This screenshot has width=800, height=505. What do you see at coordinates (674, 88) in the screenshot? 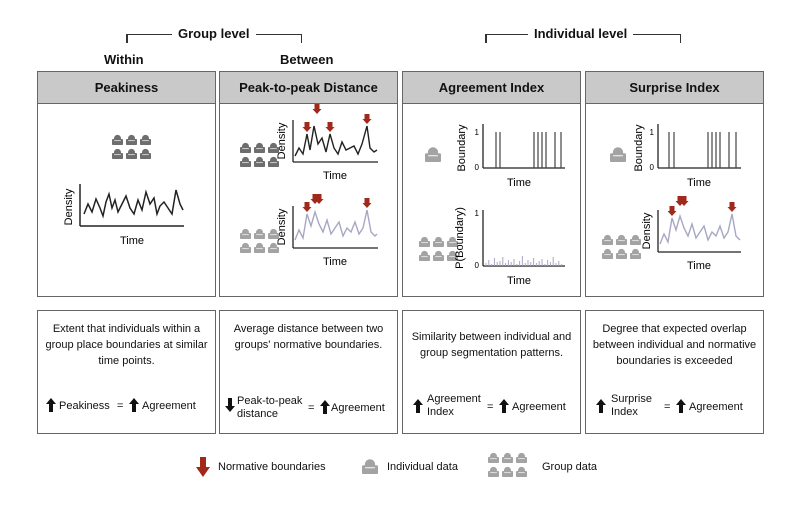
I see `panel-title: Surprise Index` at bounding box center [674, 88].